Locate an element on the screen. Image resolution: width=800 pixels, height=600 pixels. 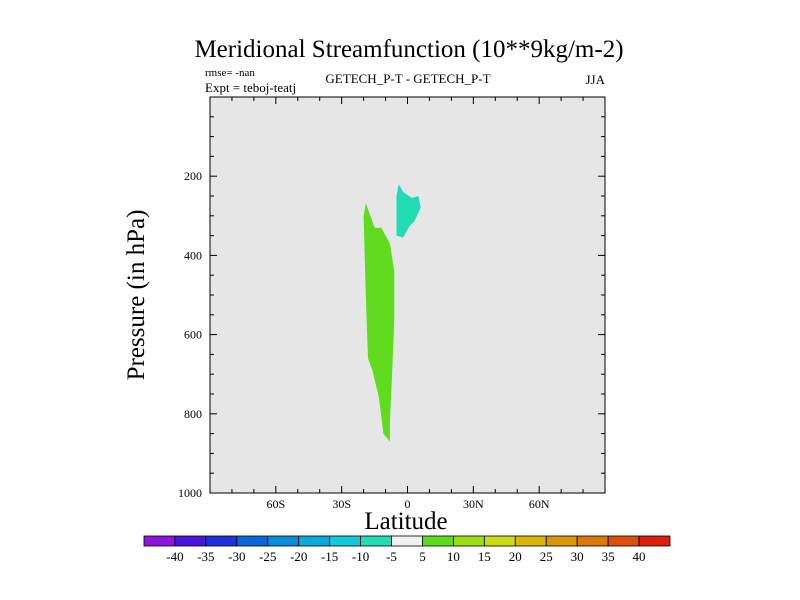
y-axis-label: Pressure (in hPa) is located at coordinates (136, 295).